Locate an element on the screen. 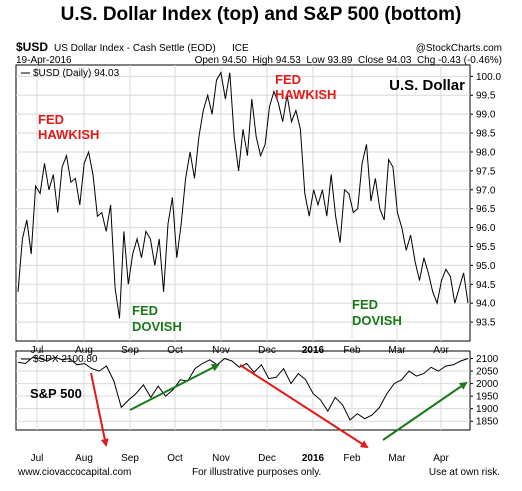 Image resolution: width=522 pixels, height=491 pixels. y-tick-label: 95.5 is located at coordinates (486, 247).